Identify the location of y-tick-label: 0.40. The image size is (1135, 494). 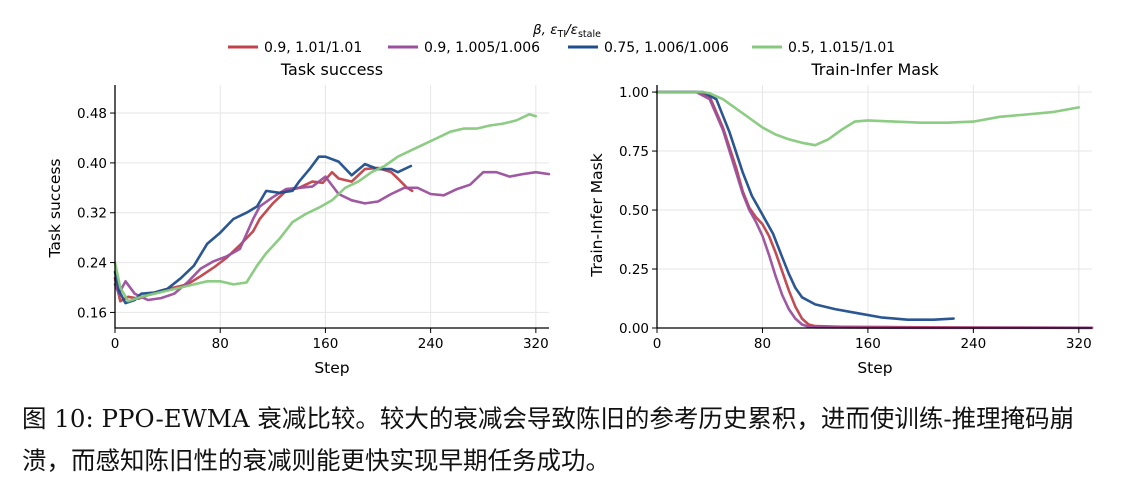
(92, 164).